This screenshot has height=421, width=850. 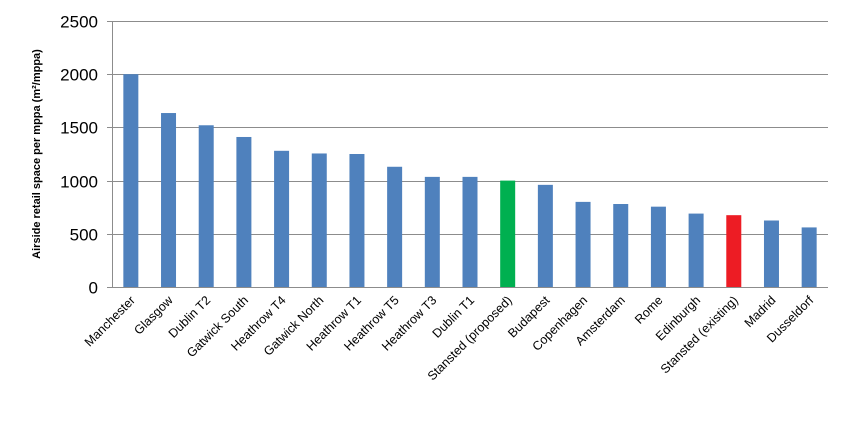 I want to click on bar-rome, so click(x=658, y=246).